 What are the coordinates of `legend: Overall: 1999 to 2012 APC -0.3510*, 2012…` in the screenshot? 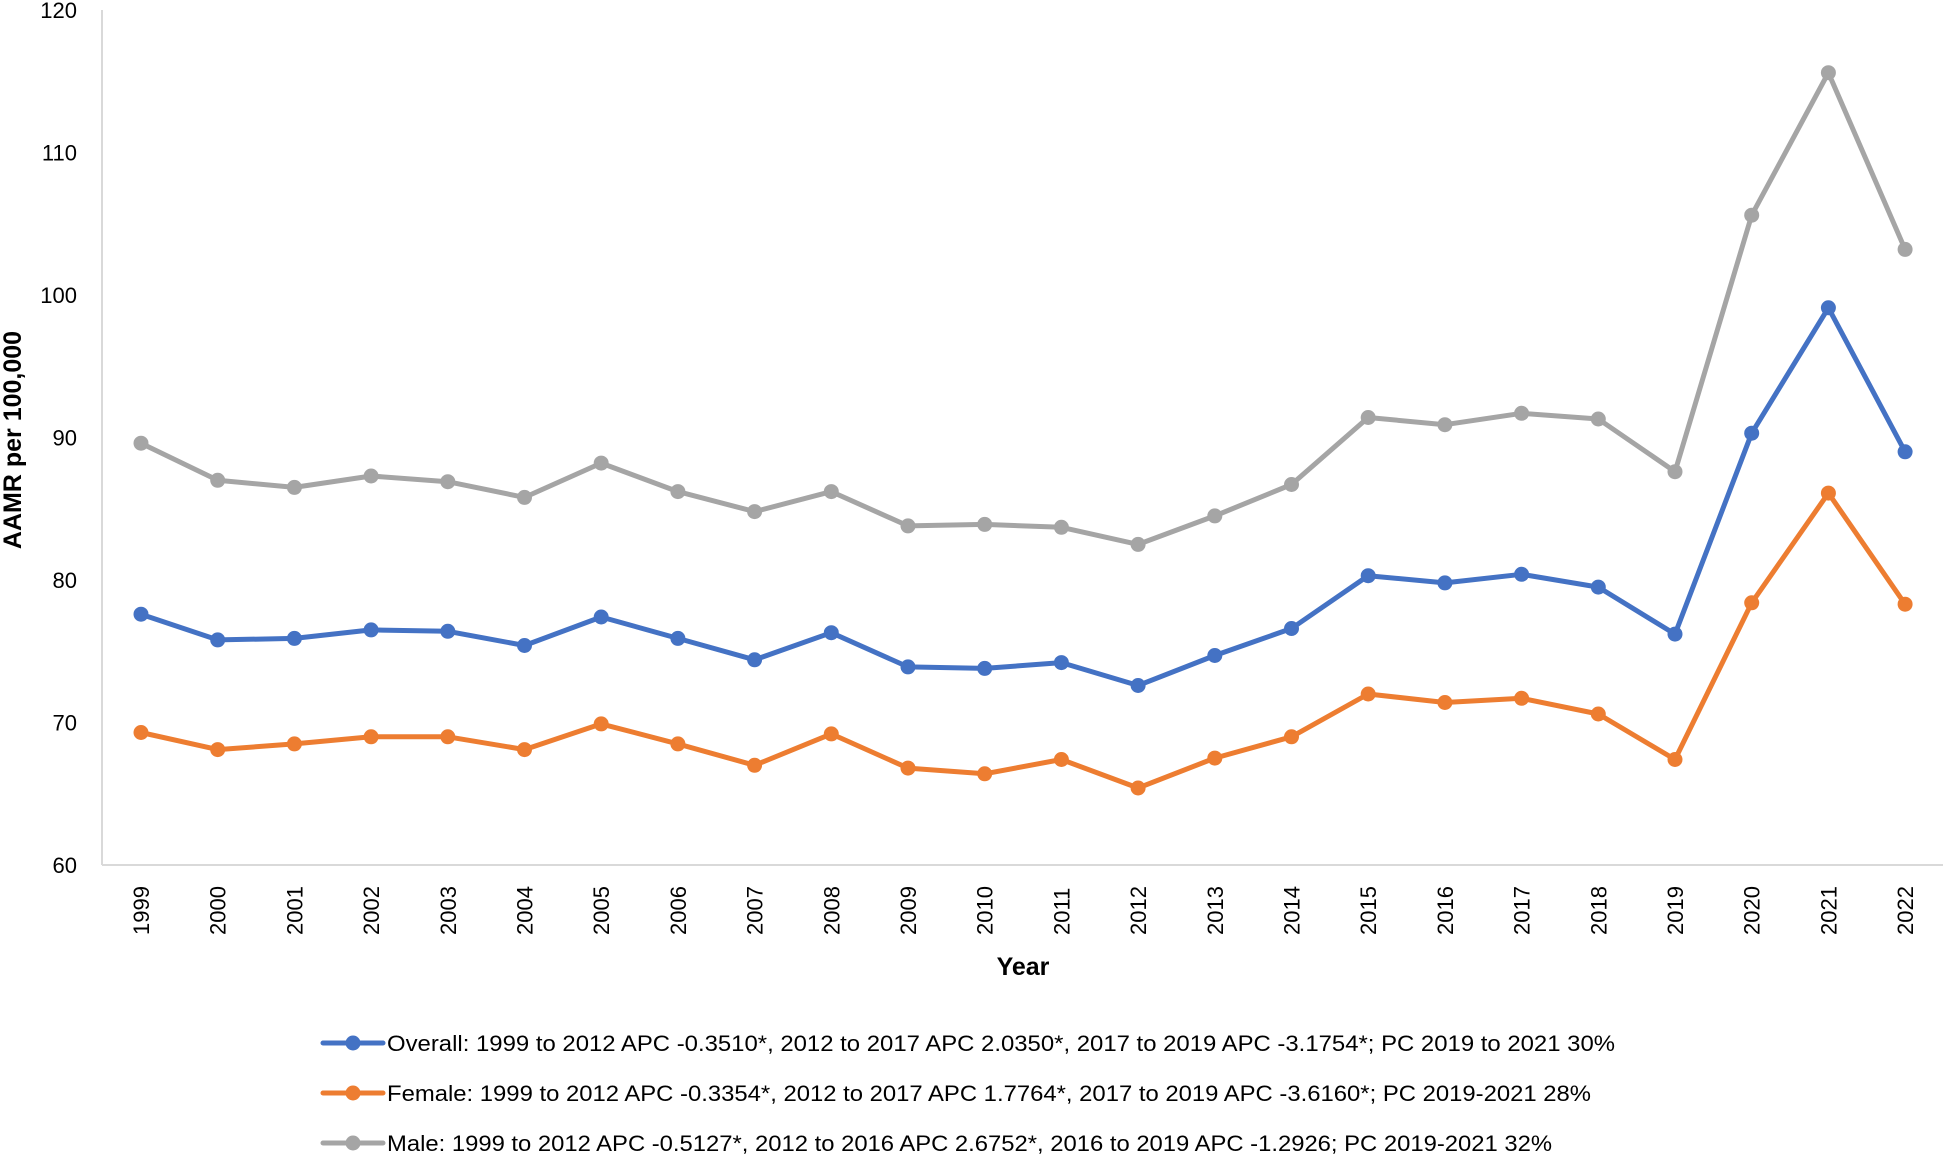 It's located at (967, 1093).